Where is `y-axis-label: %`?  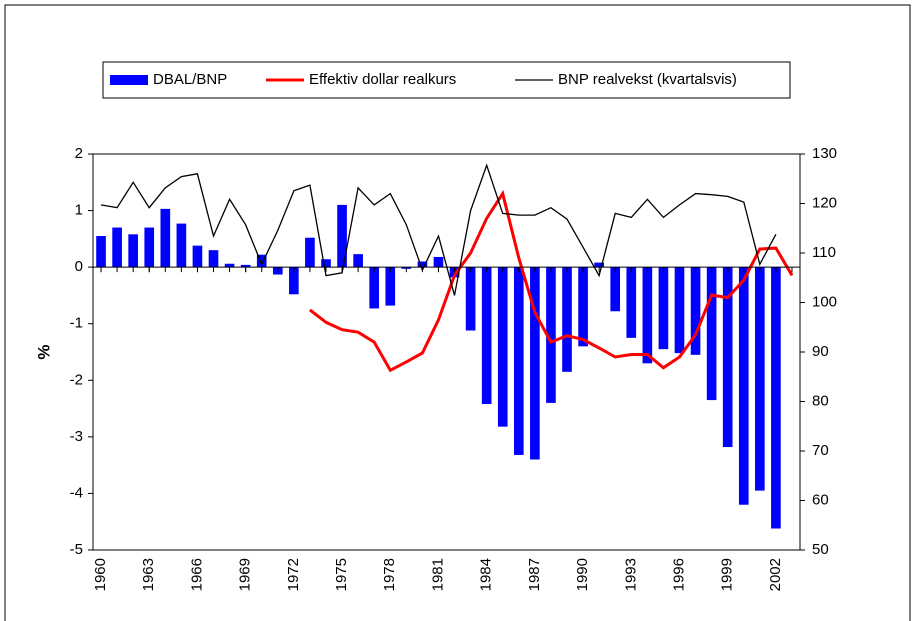
y-axis-label: % is located at coordinates (43, 351).